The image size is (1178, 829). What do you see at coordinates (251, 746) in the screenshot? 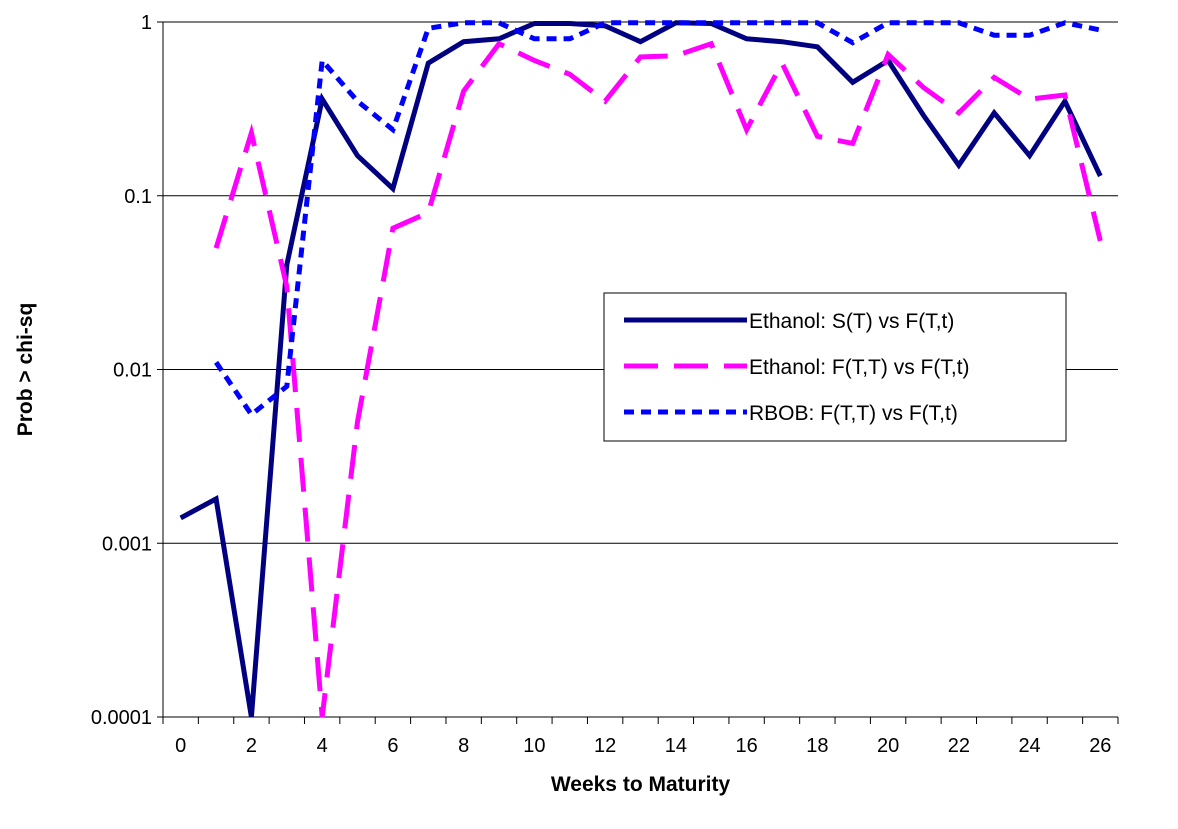
I see `x-tick-label: 2` at bounding box center [251, 746].